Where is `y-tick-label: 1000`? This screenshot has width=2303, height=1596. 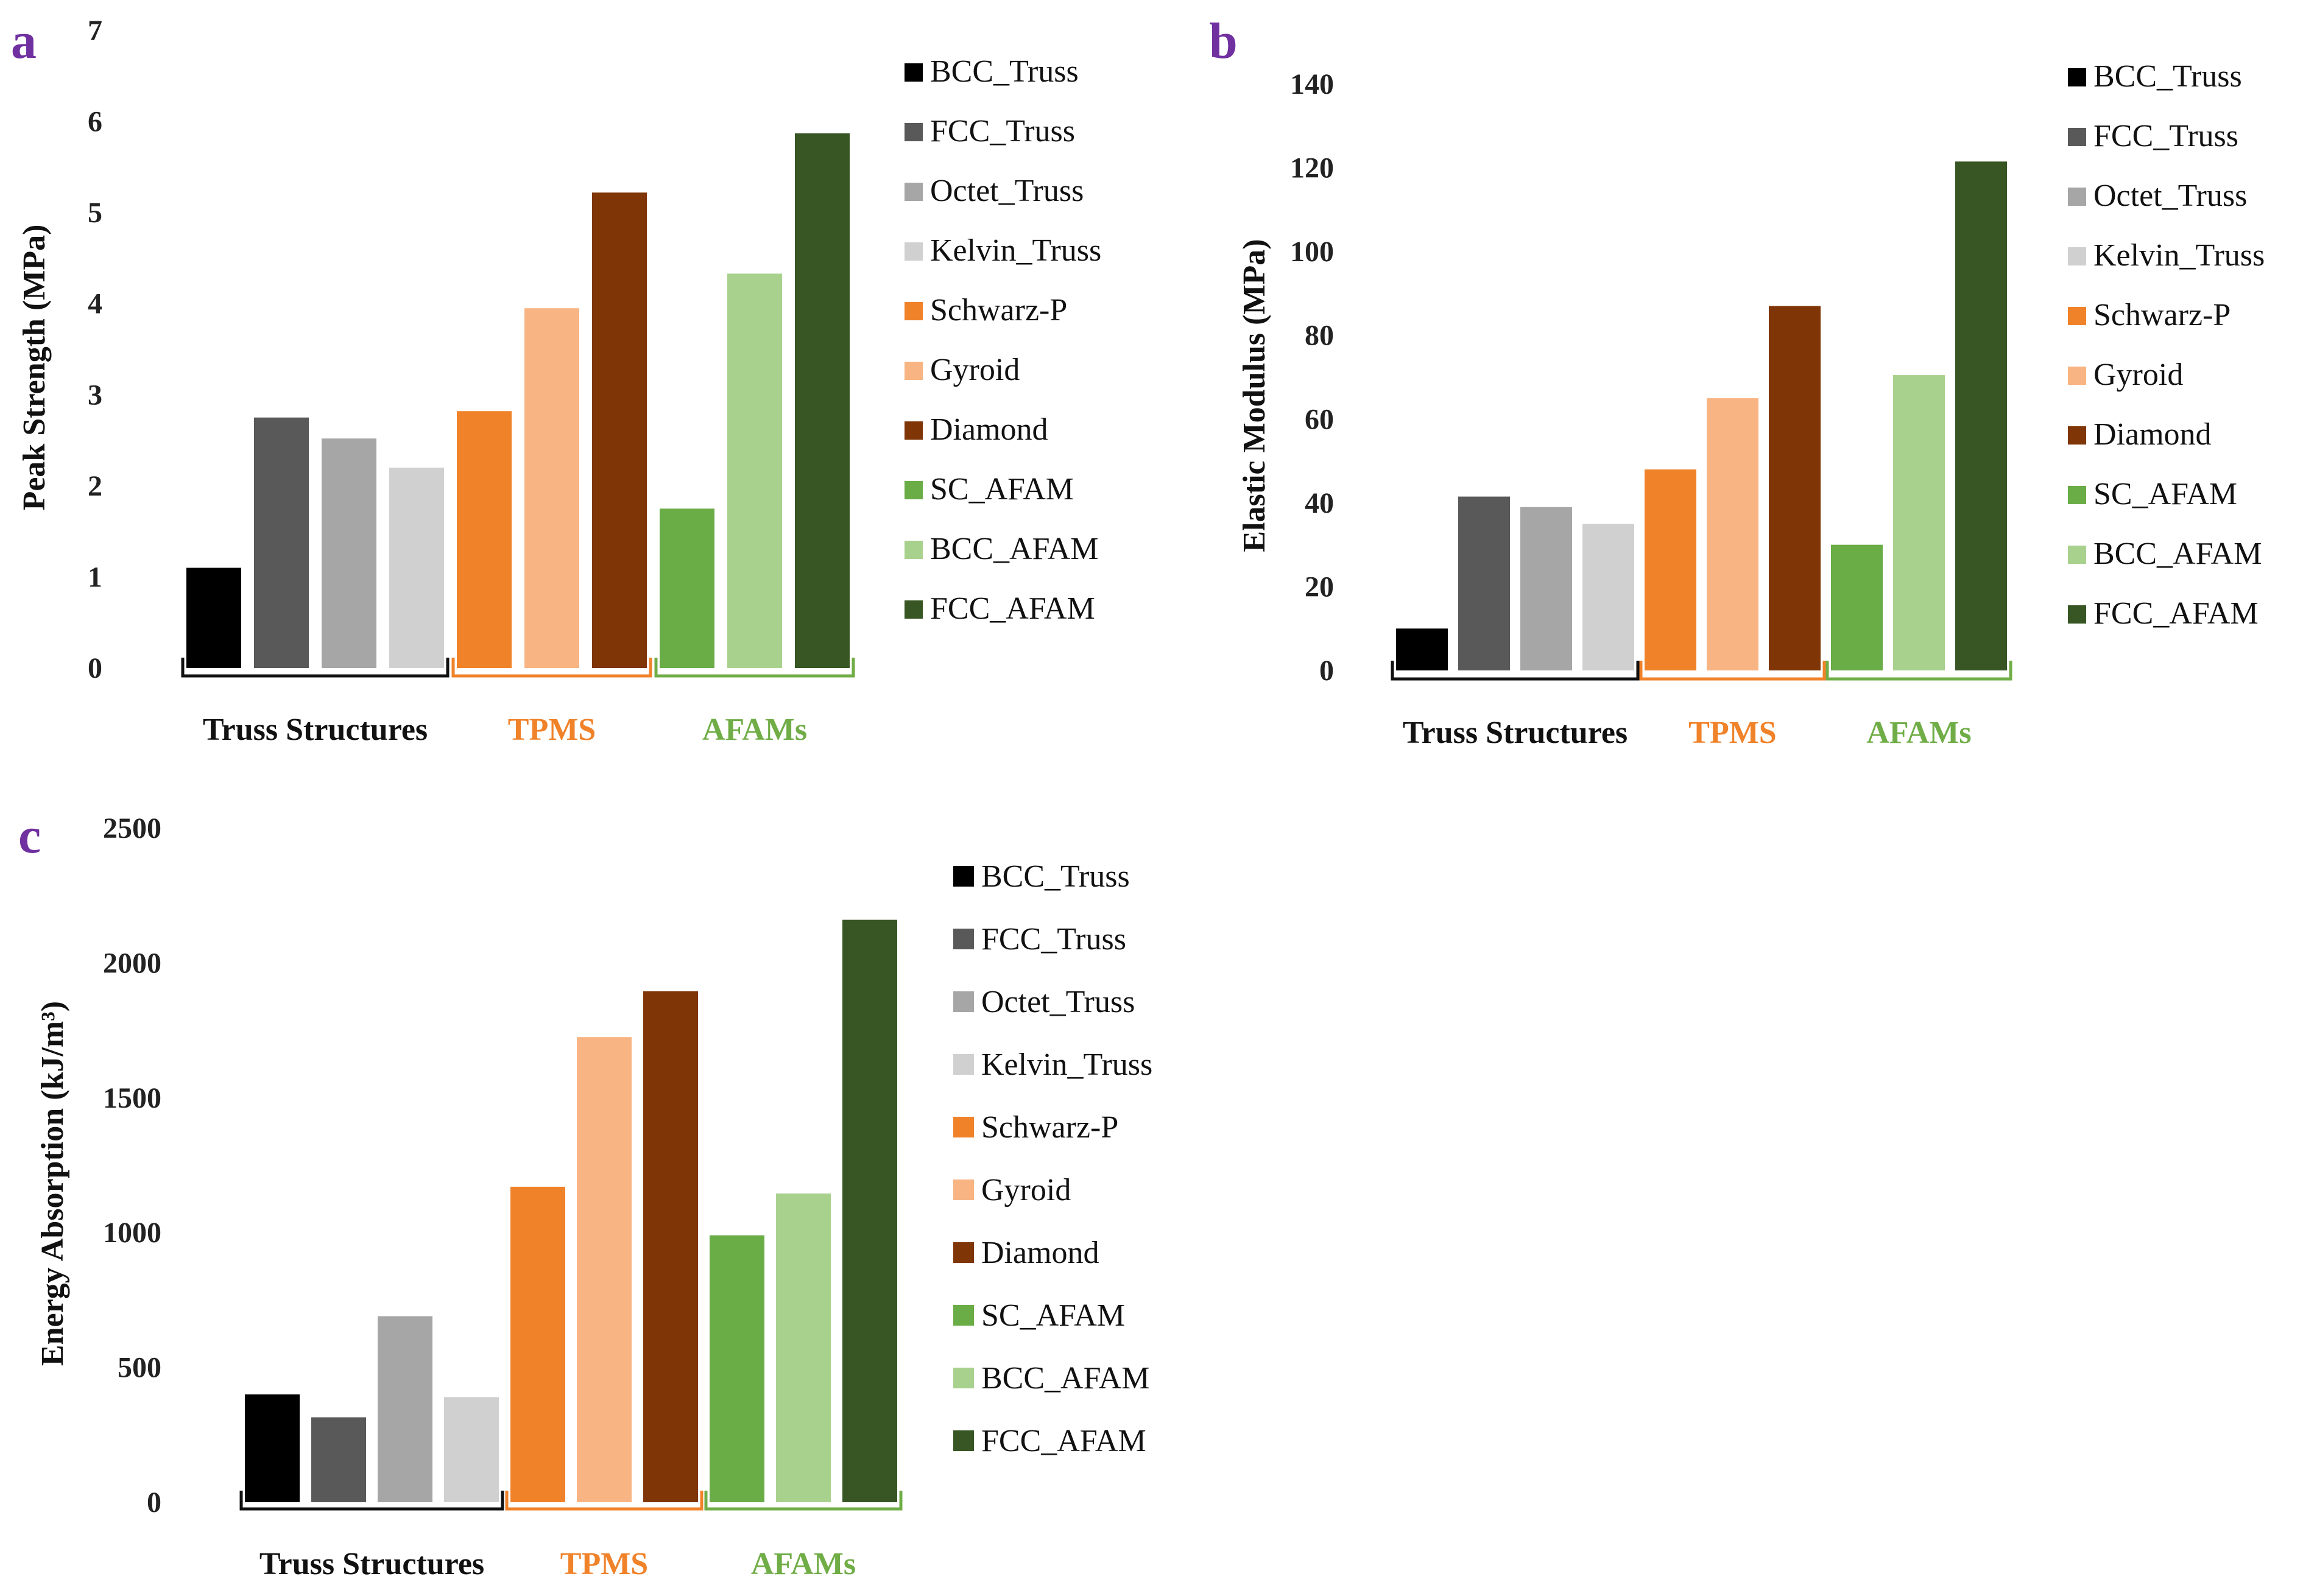 y-tick-label: 1000 is located at coordinates (132, 1233).